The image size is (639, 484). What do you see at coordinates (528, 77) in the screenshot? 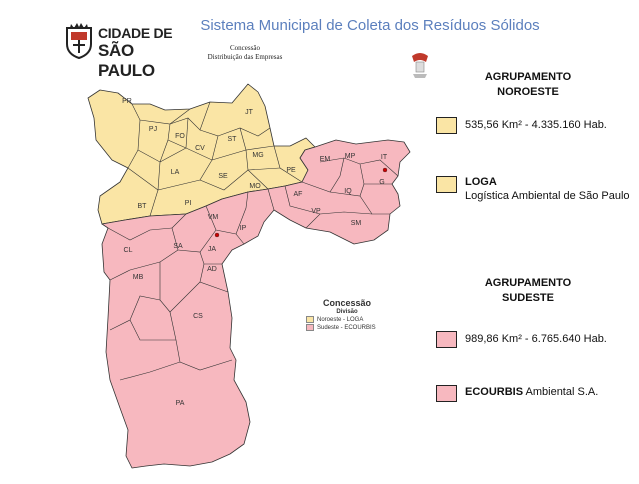
I see `group-title-noroeste-line1: AGRUPAMENTO` at bounding box center [528, 77].